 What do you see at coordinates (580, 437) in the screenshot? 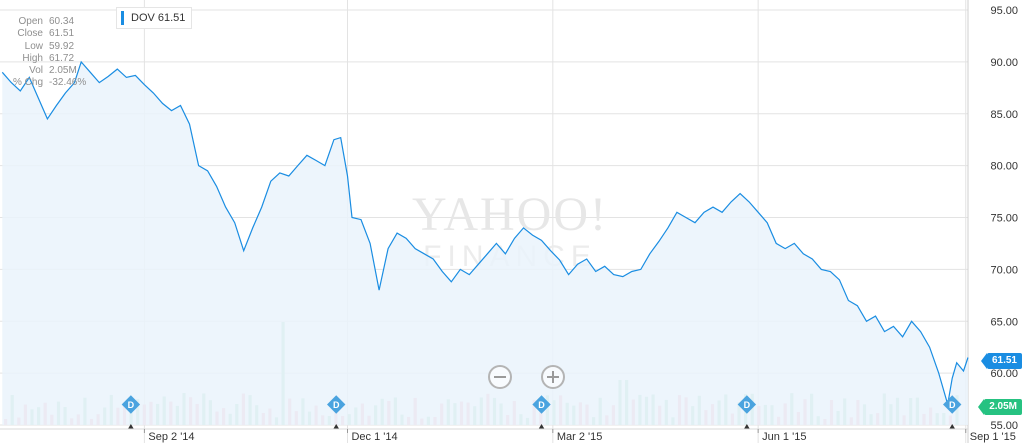
I see `x-tick-label: Mar 2 '15` at bounding box center [580, 437].